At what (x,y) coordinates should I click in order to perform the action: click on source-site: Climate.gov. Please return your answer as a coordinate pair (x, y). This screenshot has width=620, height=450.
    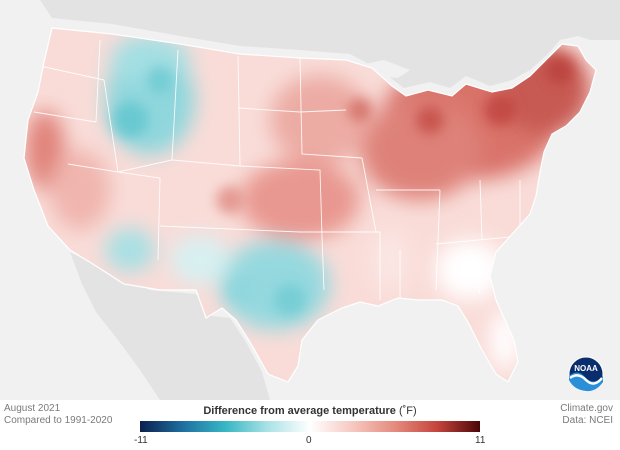
    Looking at the image, I should click on (586, 408).